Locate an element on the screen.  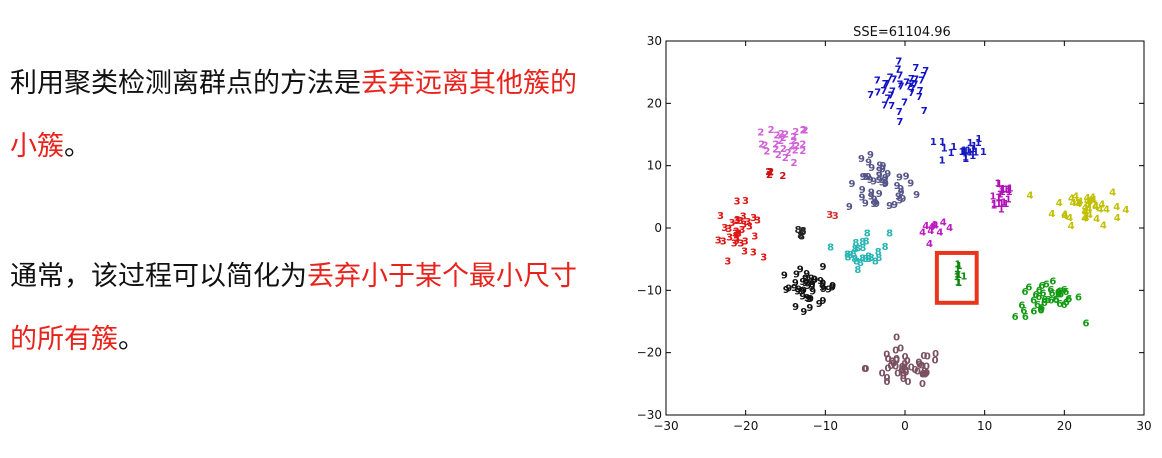
x-tick-label: 20 is located at coordinates (1064, 426).